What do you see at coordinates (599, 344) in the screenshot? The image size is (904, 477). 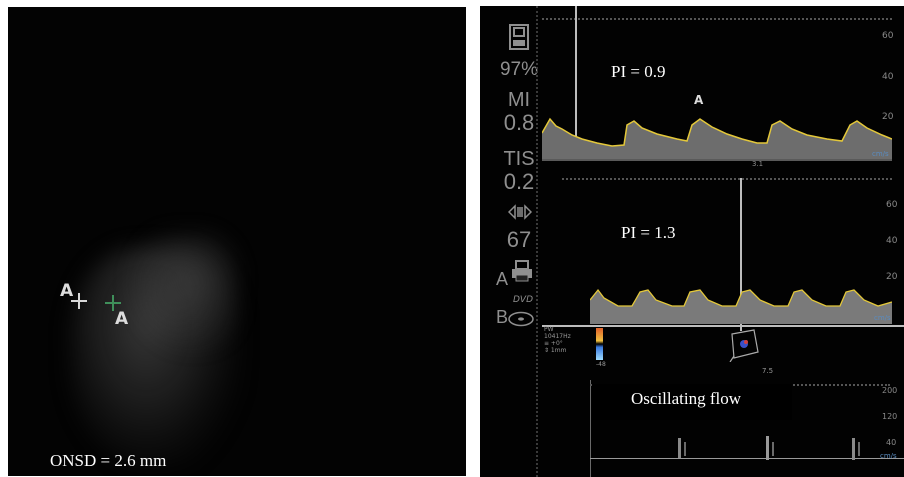 I see `color-scale-bar` at bounding box center [599, 344].